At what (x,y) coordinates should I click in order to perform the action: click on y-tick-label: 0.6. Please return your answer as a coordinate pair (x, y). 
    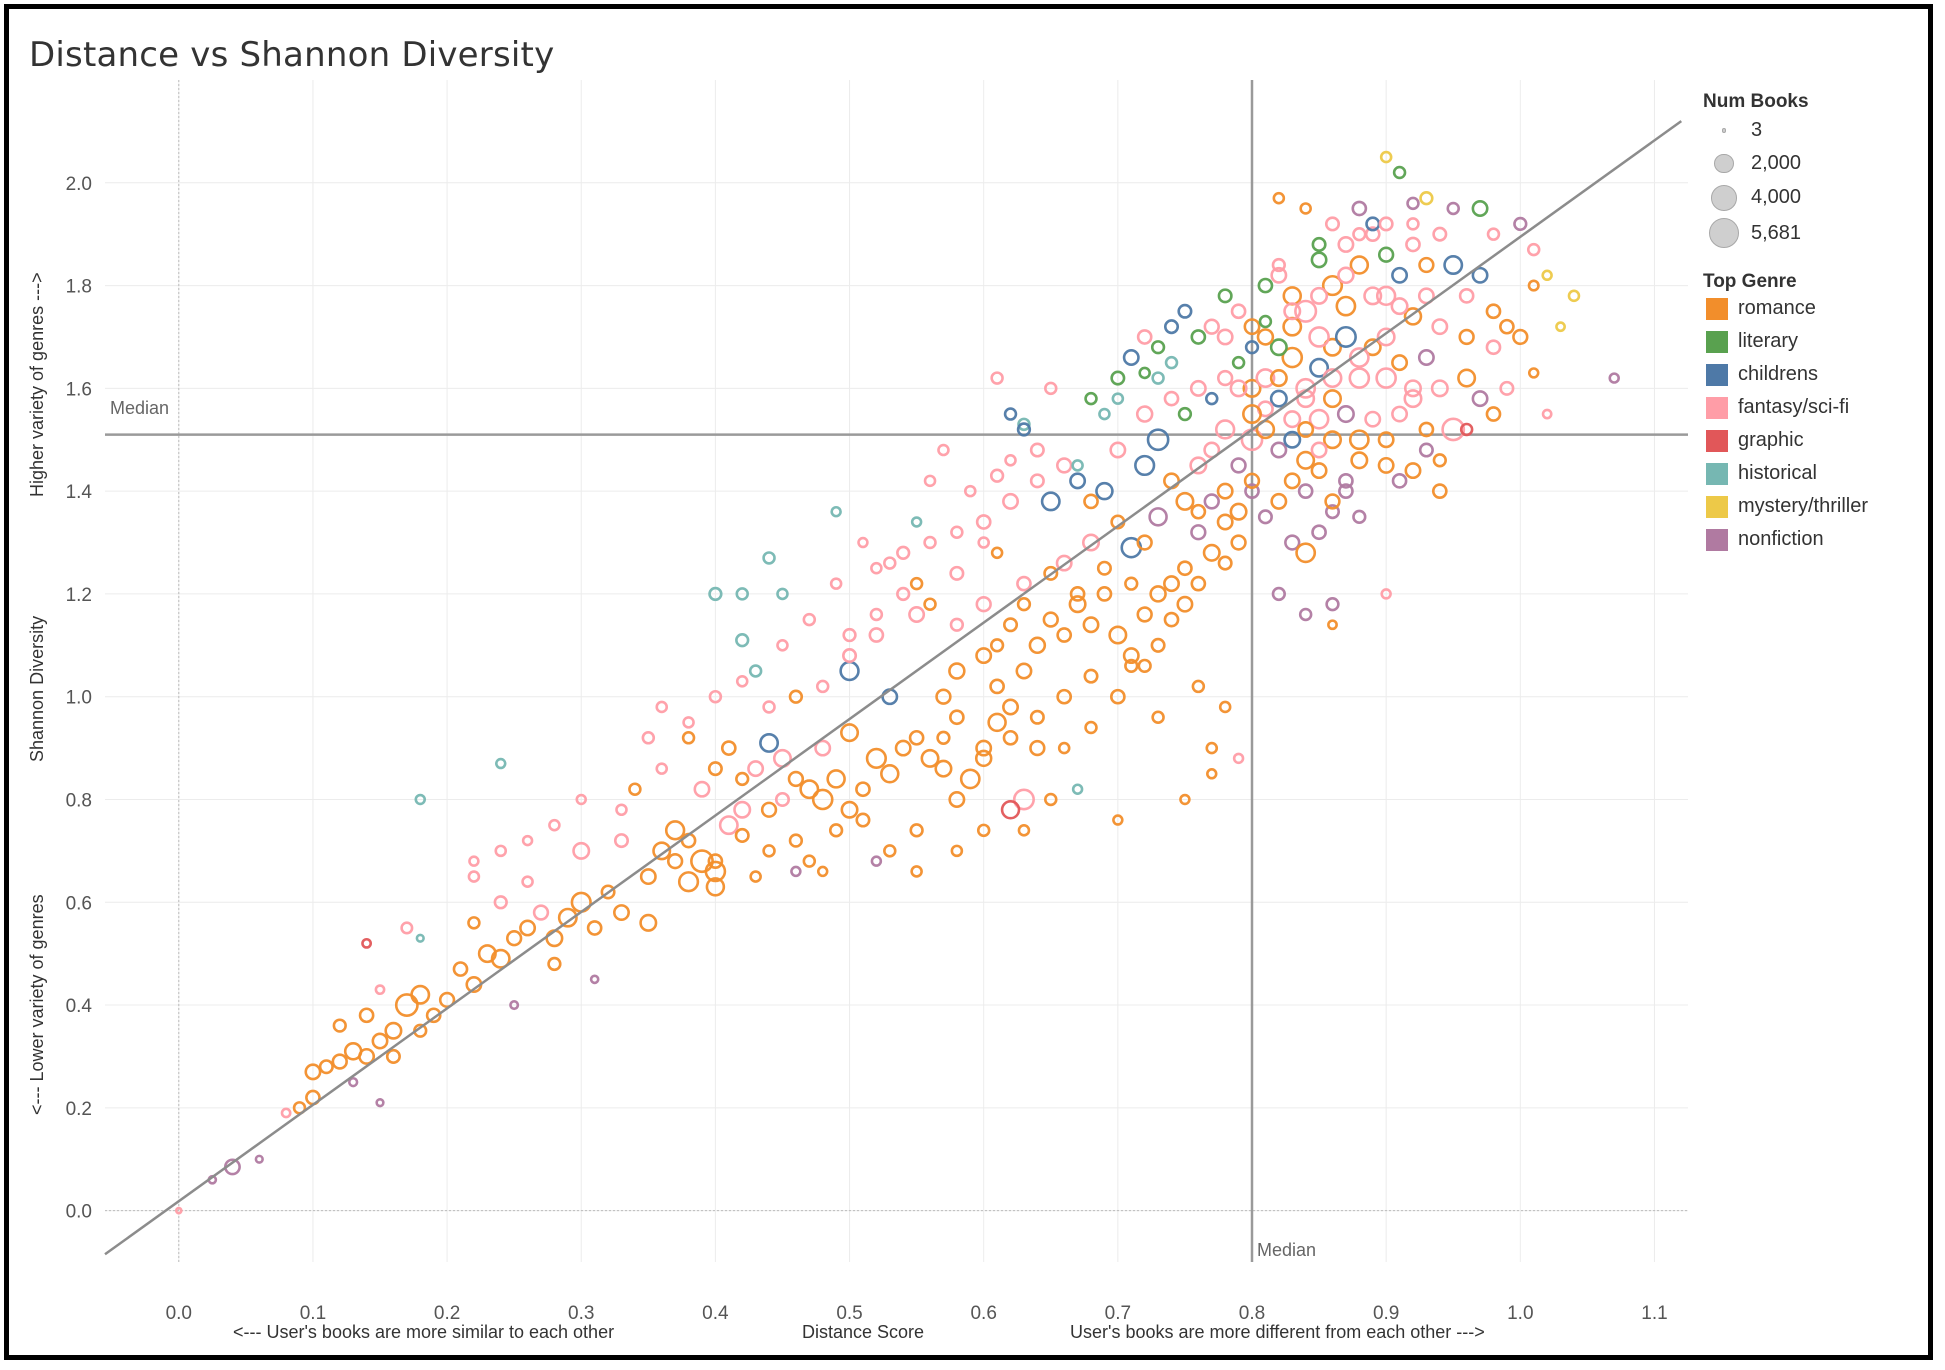
    Looking at the image, I should click on (79, 903).